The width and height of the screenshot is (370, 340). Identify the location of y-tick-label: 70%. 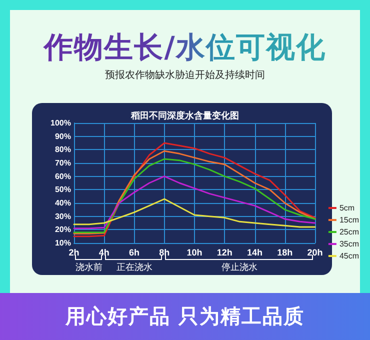
(62, 163).